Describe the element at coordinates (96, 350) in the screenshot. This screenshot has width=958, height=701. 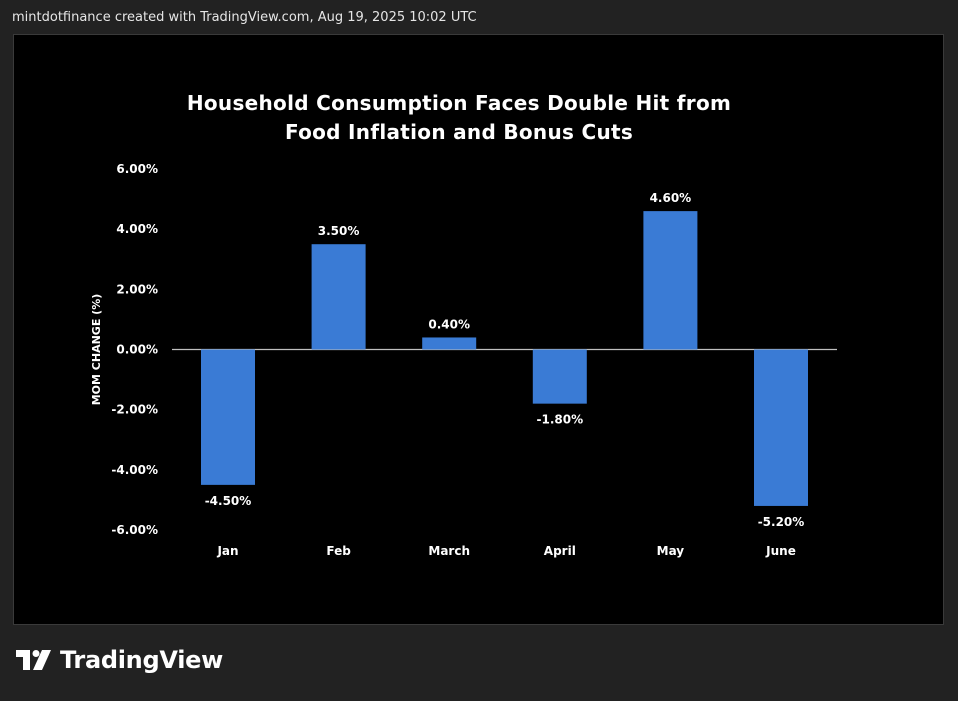
I see `y-axis-title: MOM CHANGE (%)` at that location.